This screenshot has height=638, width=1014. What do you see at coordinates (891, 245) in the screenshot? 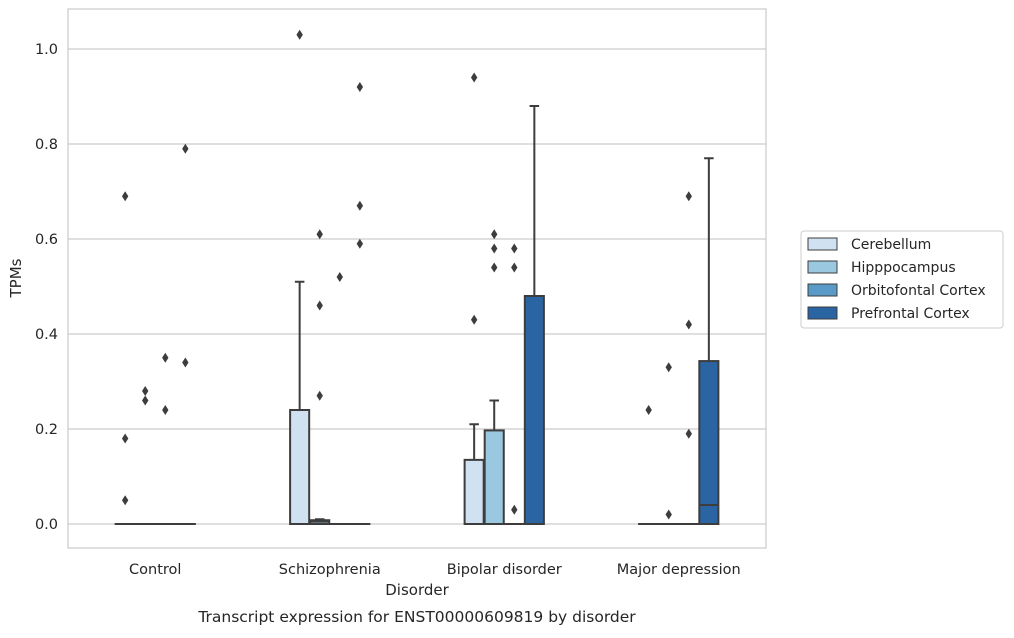
I see `legend-label: Cerebellum` at bounding box center [891, 245].